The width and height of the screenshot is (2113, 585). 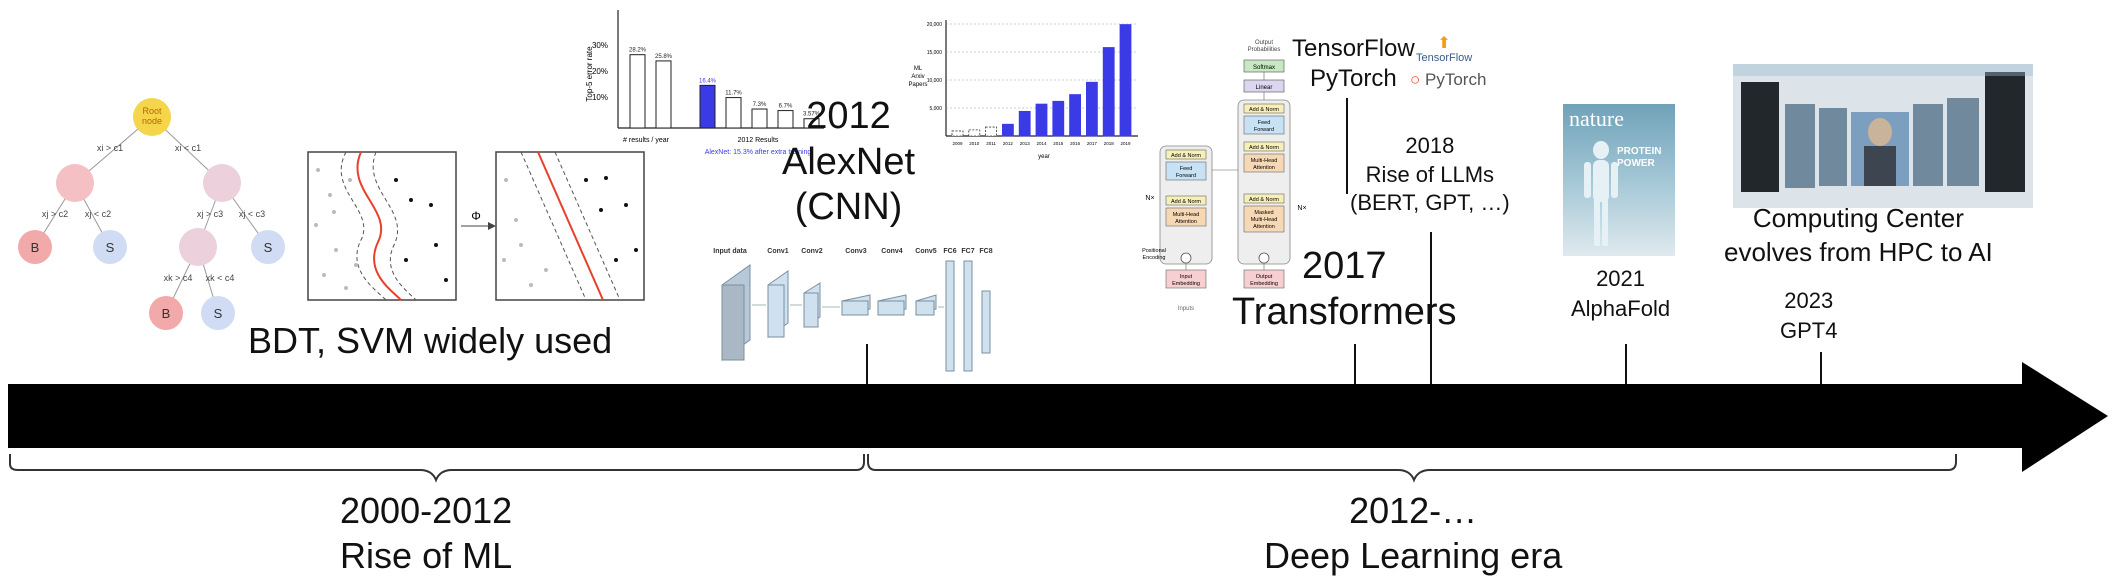 I want to click on arxiv-ytick-1: 15,000, so click(x=935, y=53).